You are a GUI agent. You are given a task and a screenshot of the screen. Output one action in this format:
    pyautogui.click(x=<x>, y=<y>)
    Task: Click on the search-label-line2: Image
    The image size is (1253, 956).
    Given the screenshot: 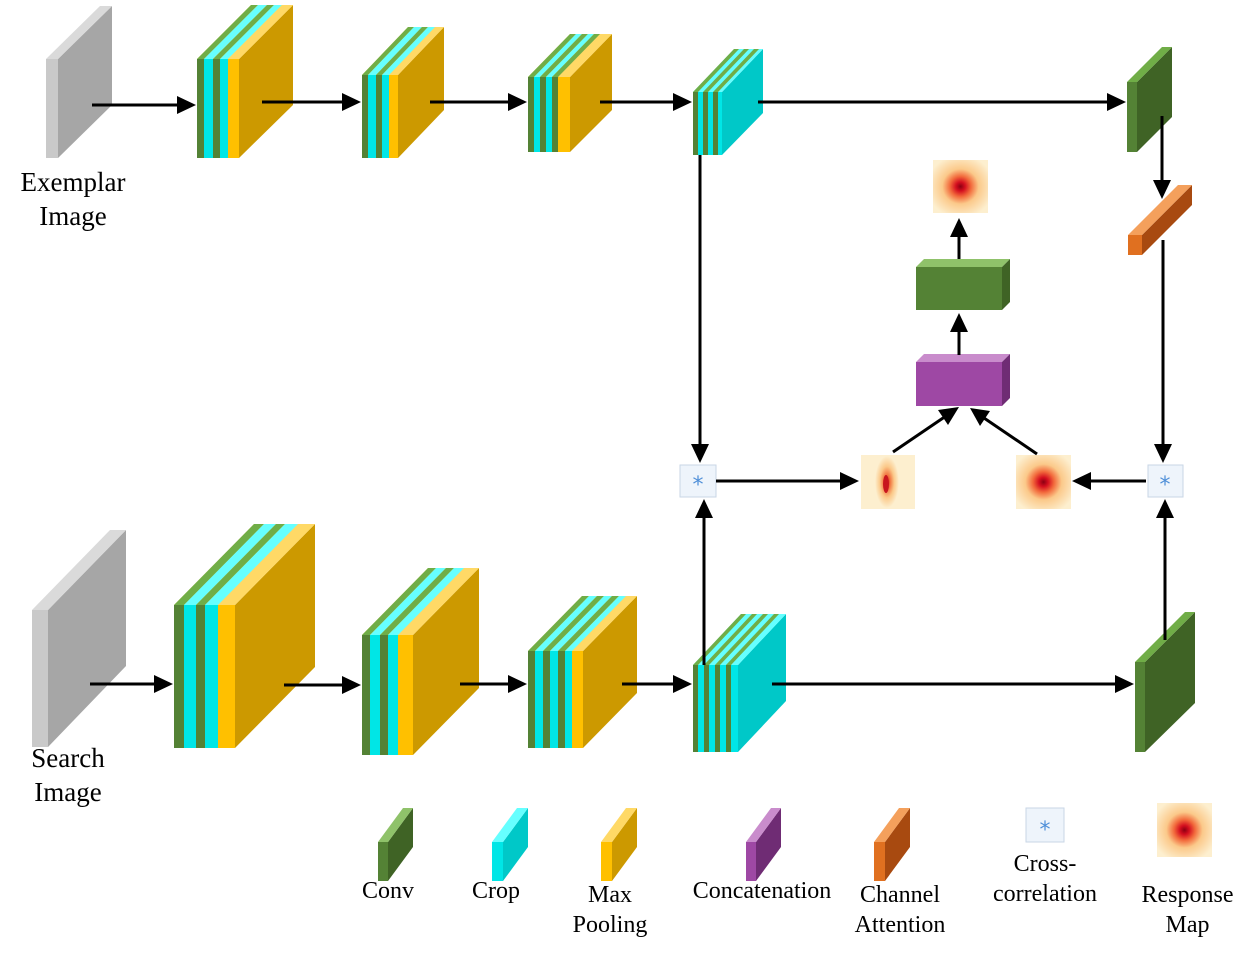 What is the action you would take?
    pyautogui.click(x=68, y=791)
    